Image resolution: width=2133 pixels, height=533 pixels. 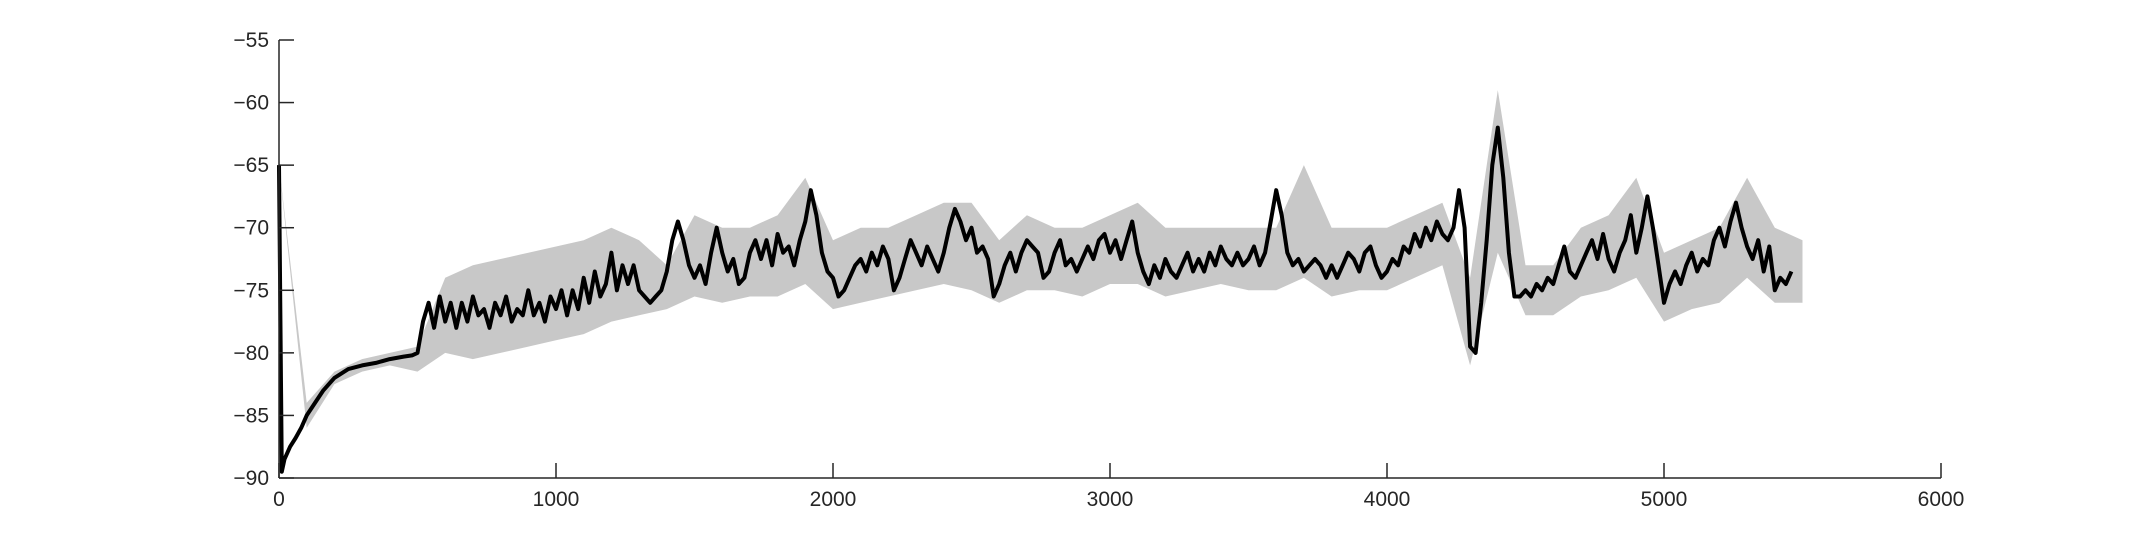 What do you see at coordinates (1387, 499) in the screenshot?
I see `x-tick-label: 4000` at bounding box center [1387, 499].